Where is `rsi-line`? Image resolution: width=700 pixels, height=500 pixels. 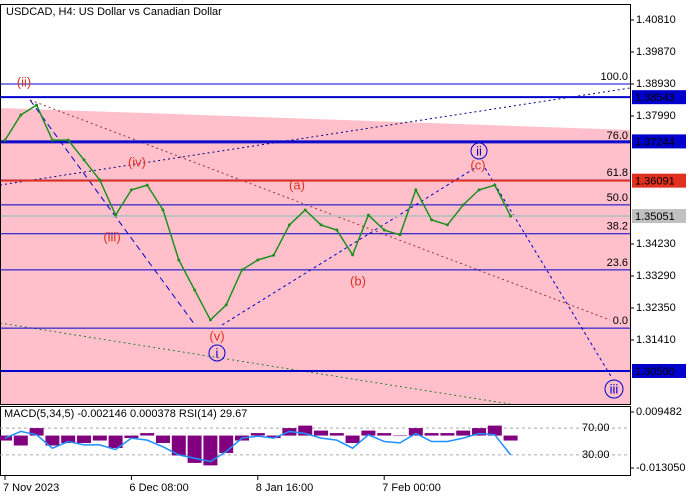 rsi-line is located at coordinates (258, 446).